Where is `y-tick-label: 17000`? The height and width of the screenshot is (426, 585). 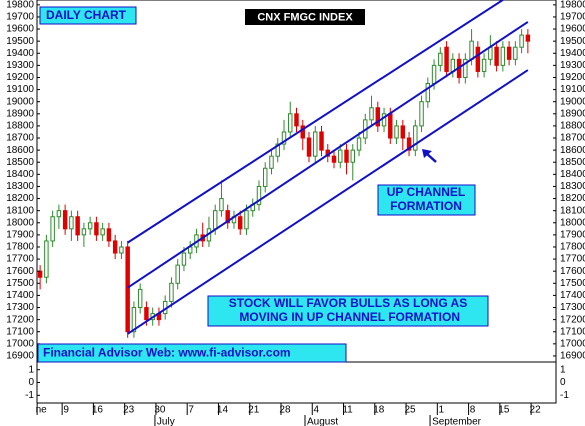 y-tick-label: 17000 is located at coordinates (20, 343).